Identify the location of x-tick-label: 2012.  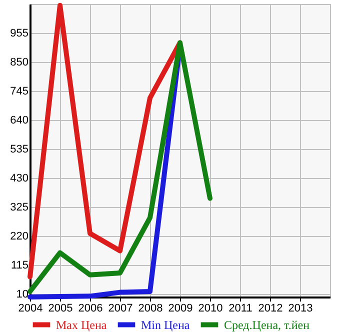
(270, 308).